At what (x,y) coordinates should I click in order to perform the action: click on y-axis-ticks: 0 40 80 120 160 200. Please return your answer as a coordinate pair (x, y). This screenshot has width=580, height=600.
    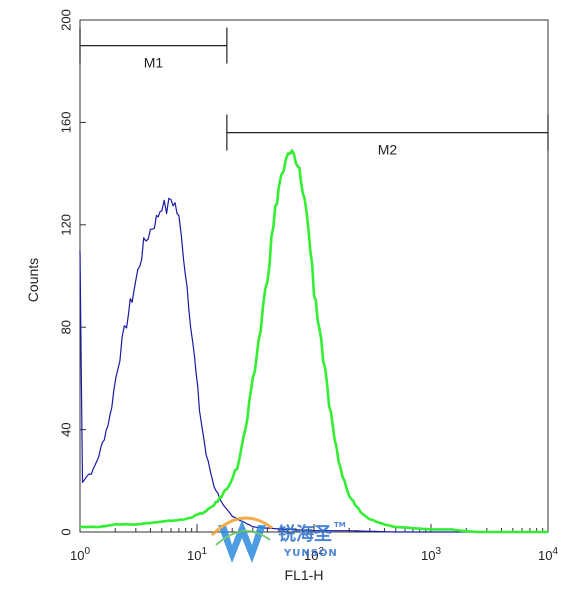
    Looking at the image, I should click on (72, 272).